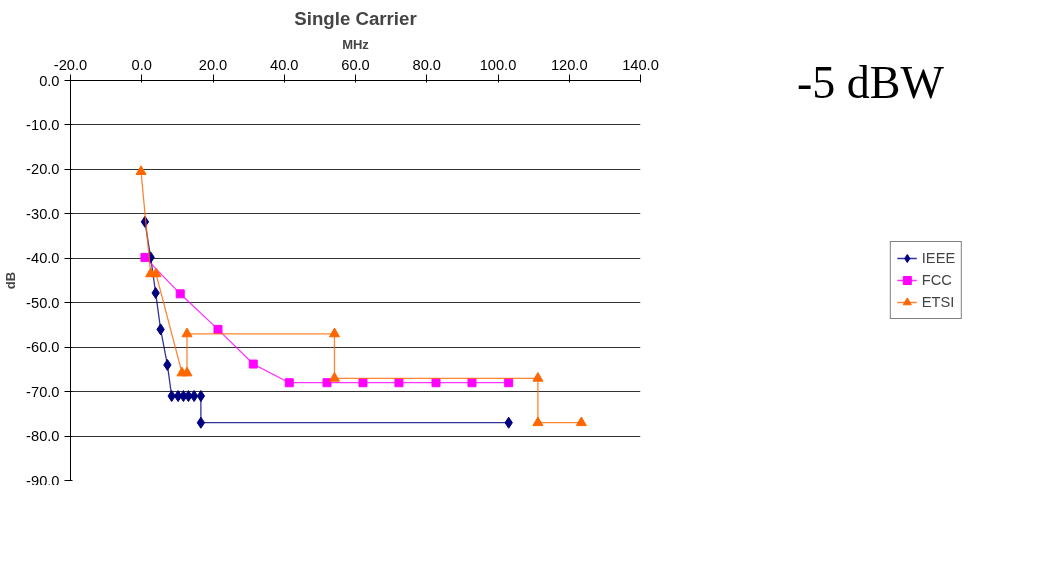 This screenshot has height=582, width=1051. What do you see at coordinates (936, 280) in the screenshot?
I see `legend-label: FCC` at bounding box center [936, 280].